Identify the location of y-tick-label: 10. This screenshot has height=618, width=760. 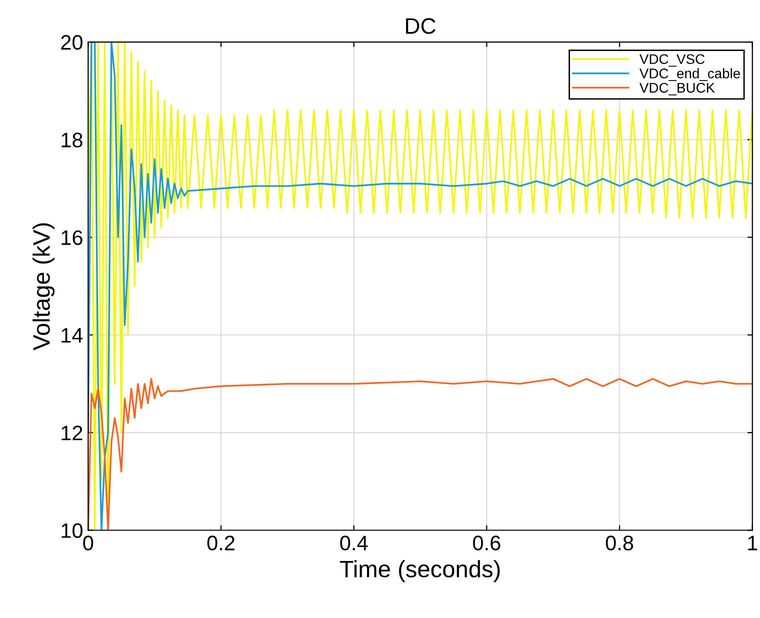
(72, 530).